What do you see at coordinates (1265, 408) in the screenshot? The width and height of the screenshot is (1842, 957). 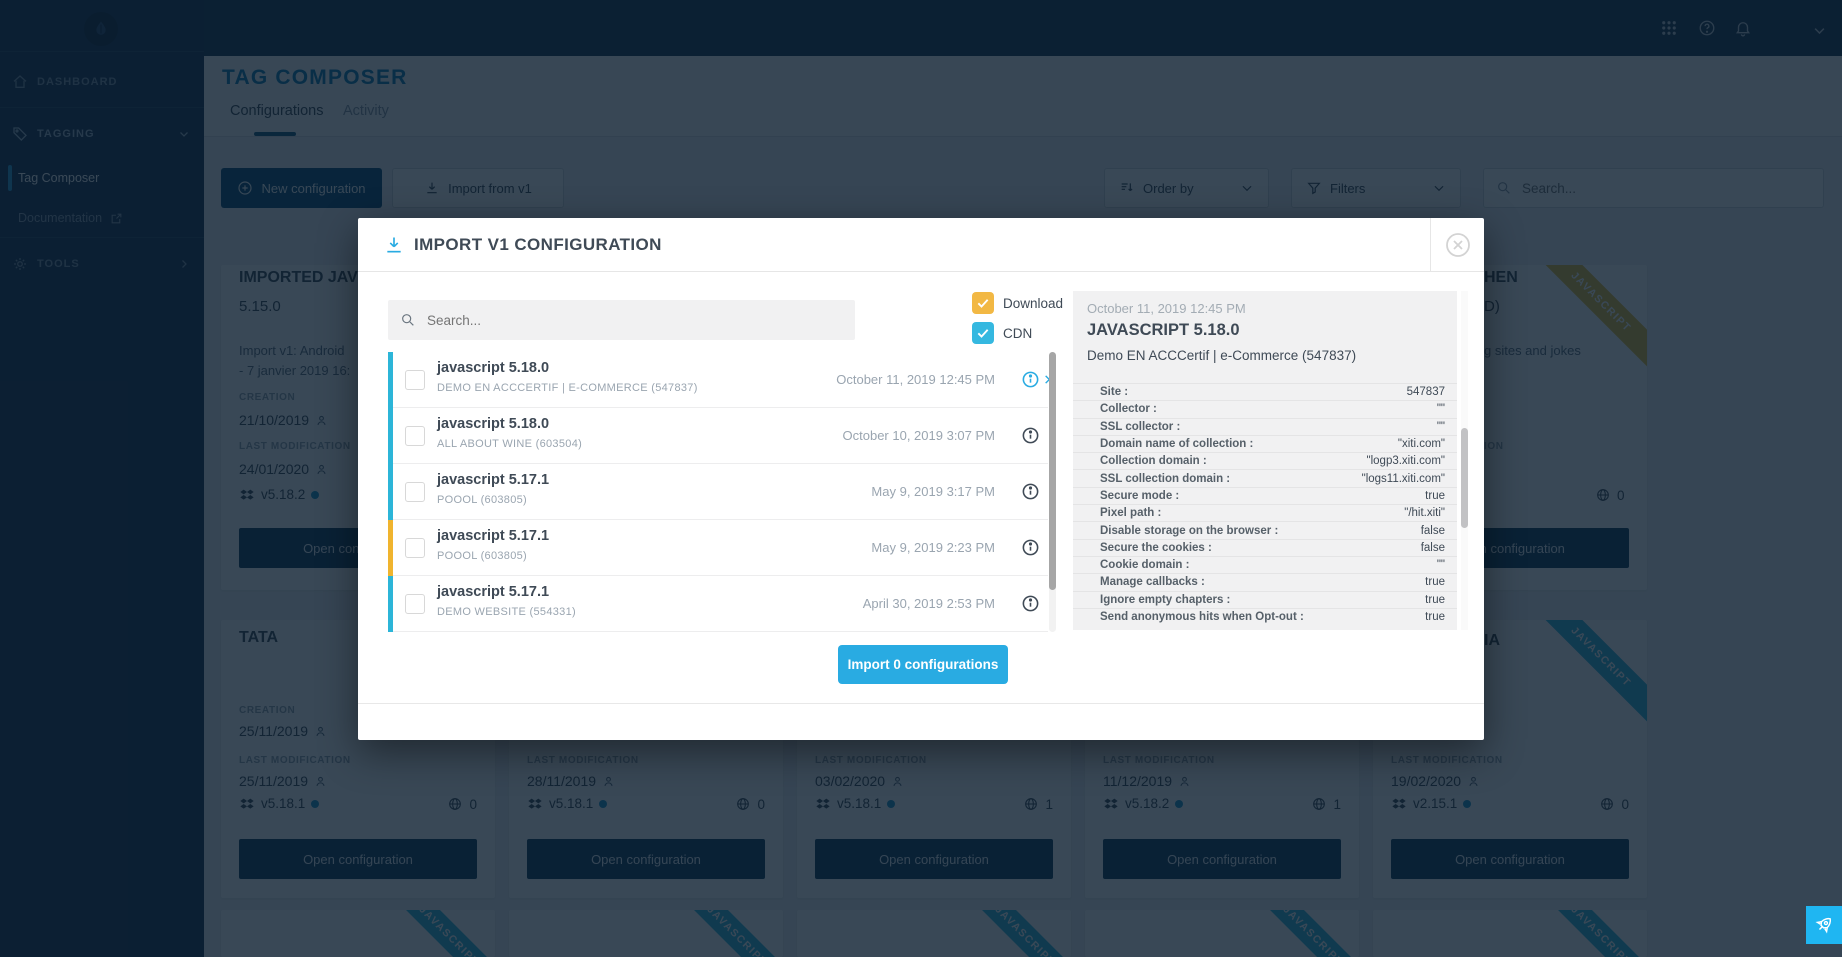 I see `detail-row: Collector : ""` at bounding box center [1265, 408].